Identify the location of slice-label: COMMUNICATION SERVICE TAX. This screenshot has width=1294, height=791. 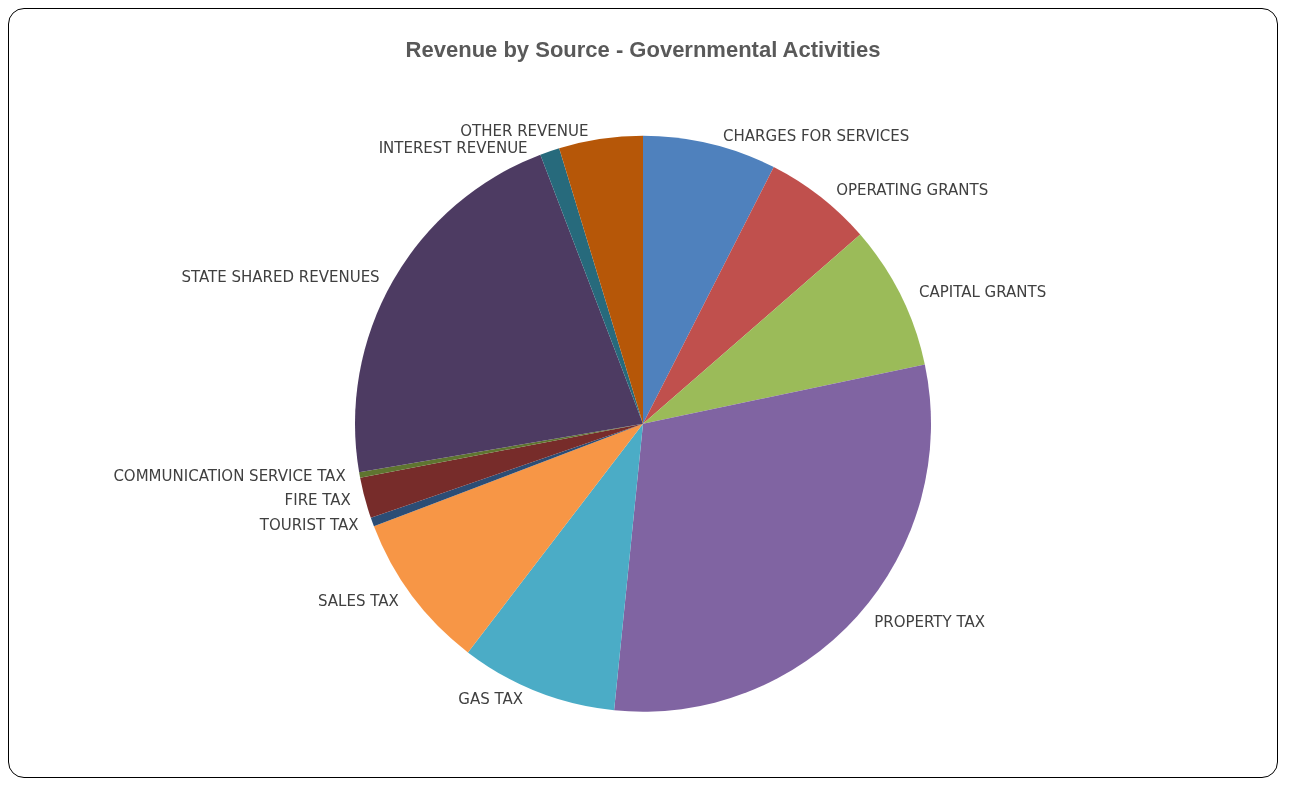
(229, 476).